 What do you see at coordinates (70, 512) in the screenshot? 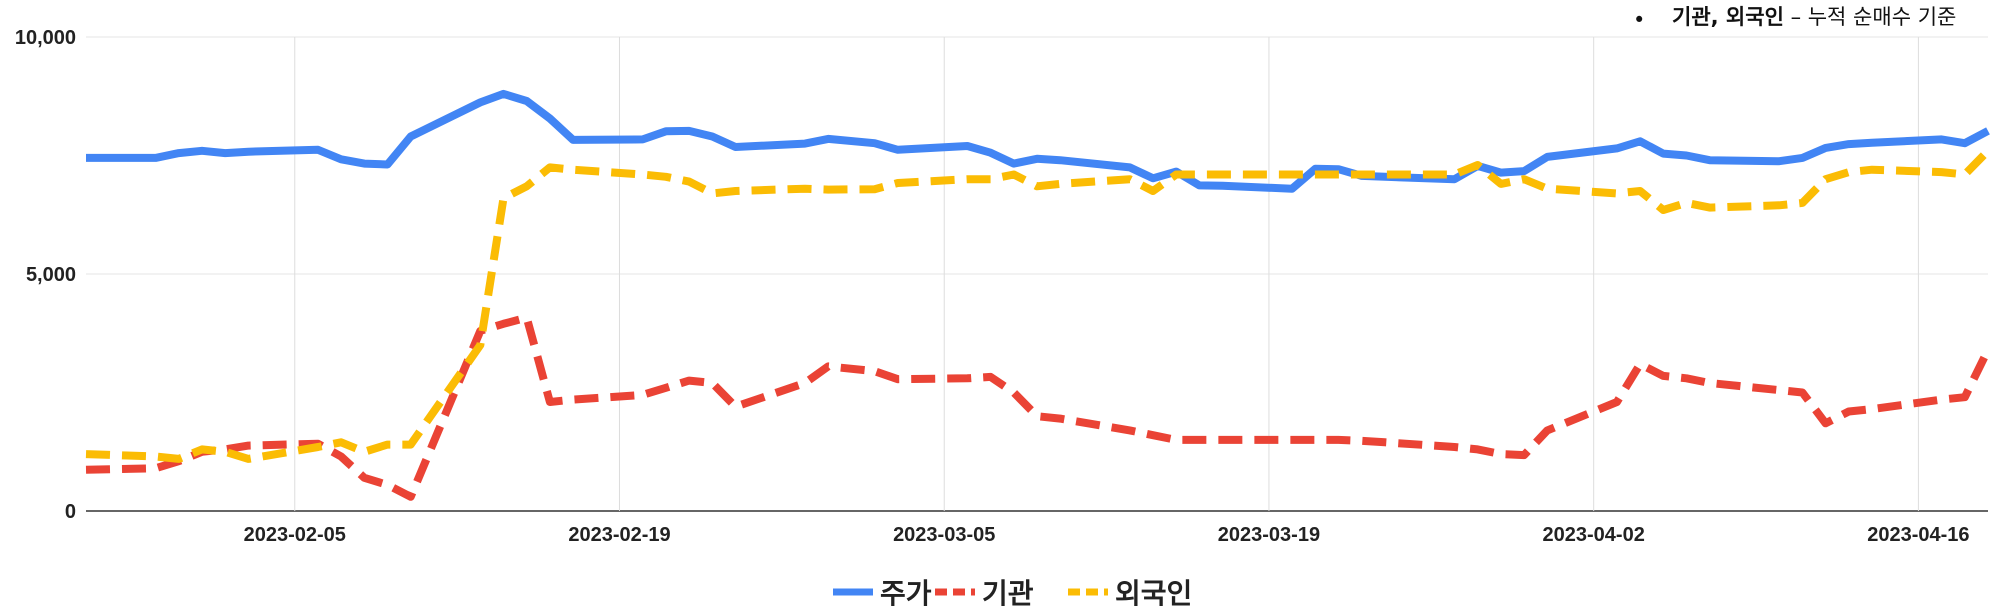
I see `y-tick-label: 0` at bounding box center [70, 512].